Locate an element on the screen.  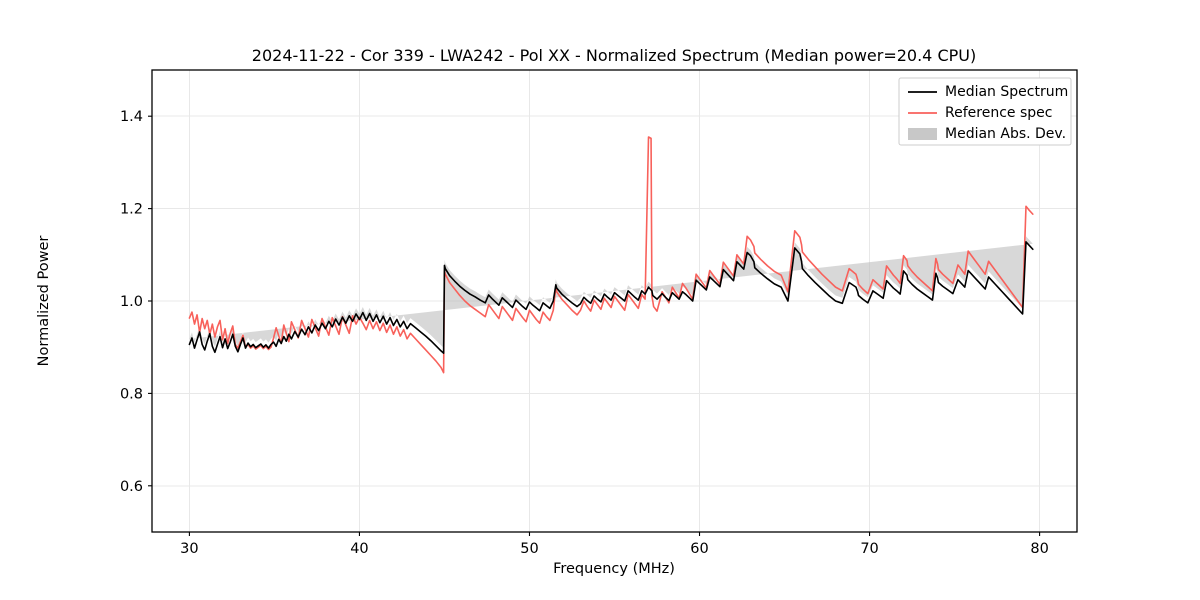
legend-label: Median Abs. Dev. is located at coordinates (1005, 134).